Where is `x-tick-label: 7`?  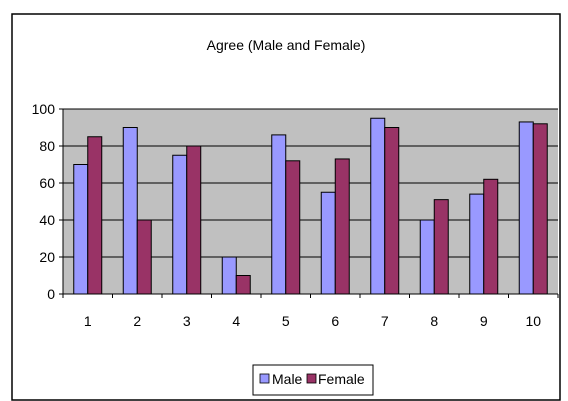 x-tick-label: 7 is located at coordinates (385, 321).